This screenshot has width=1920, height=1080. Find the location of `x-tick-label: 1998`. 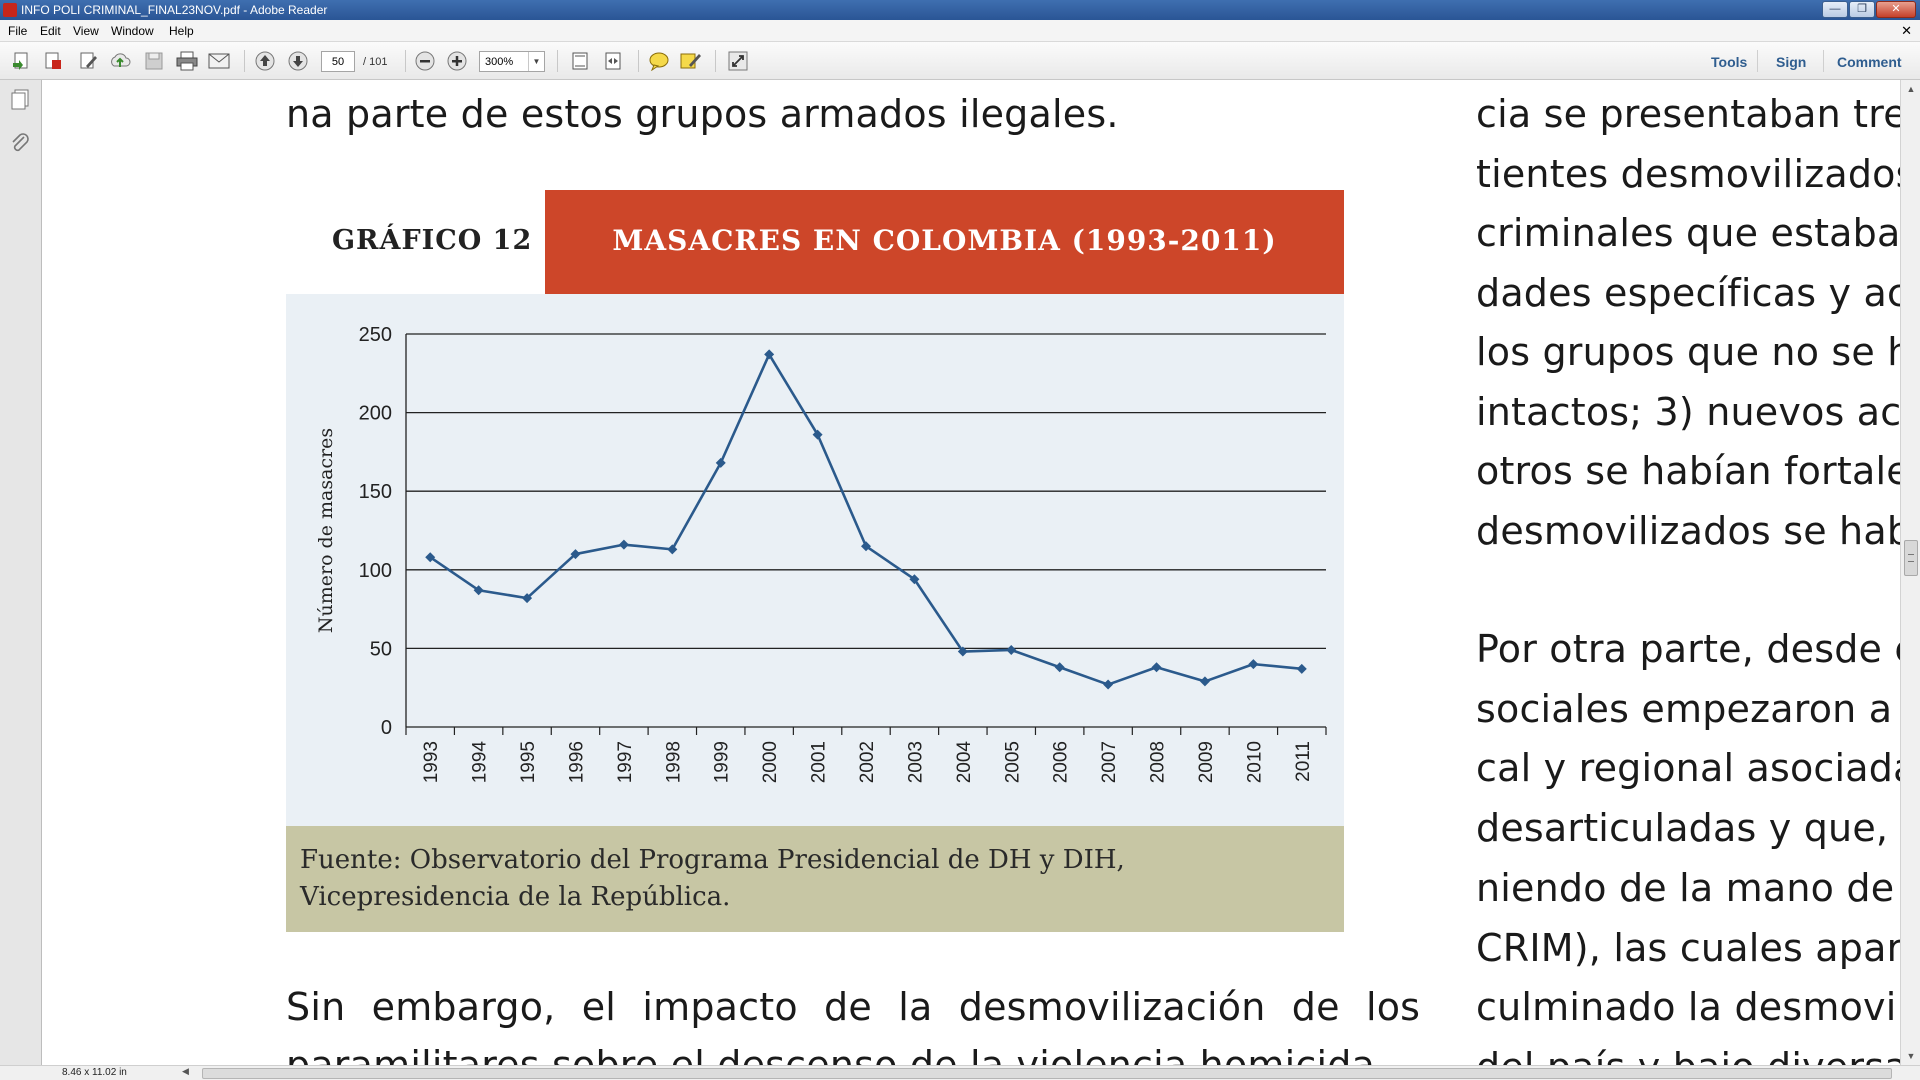

x-tick-label: 1998 is located at coordinates (673, 762).